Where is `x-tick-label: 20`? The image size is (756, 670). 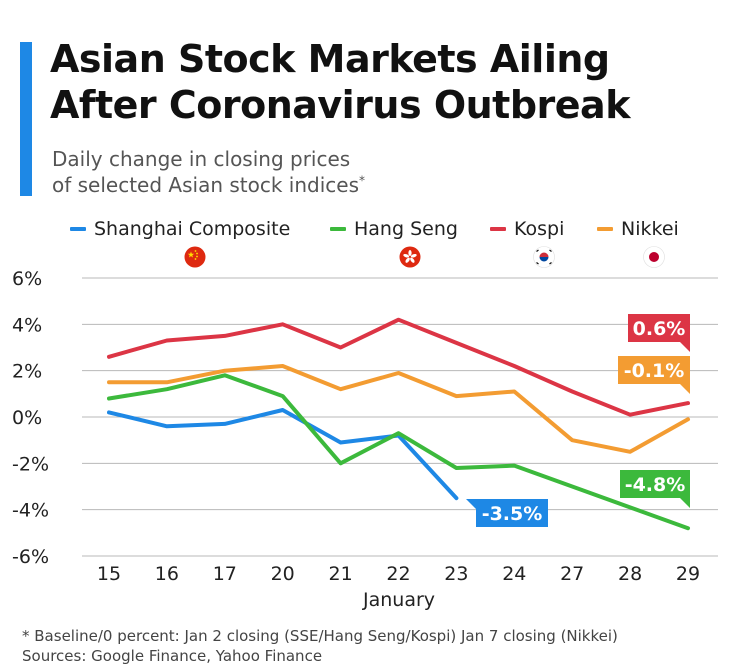
x-tick-label: 20 is located at coordinates (283, 574).